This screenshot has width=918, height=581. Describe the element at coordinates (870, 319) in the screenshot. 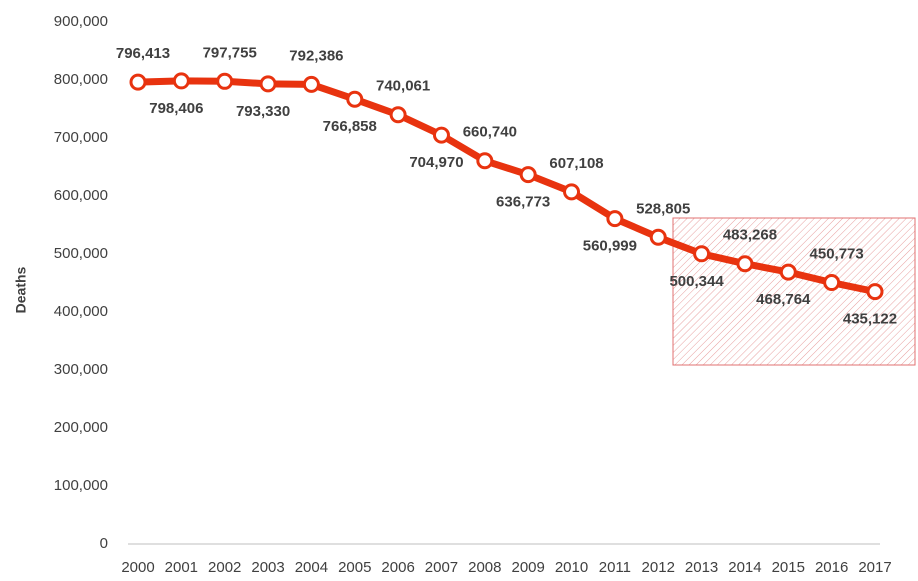

I see `data-label: 435,122` at that location.